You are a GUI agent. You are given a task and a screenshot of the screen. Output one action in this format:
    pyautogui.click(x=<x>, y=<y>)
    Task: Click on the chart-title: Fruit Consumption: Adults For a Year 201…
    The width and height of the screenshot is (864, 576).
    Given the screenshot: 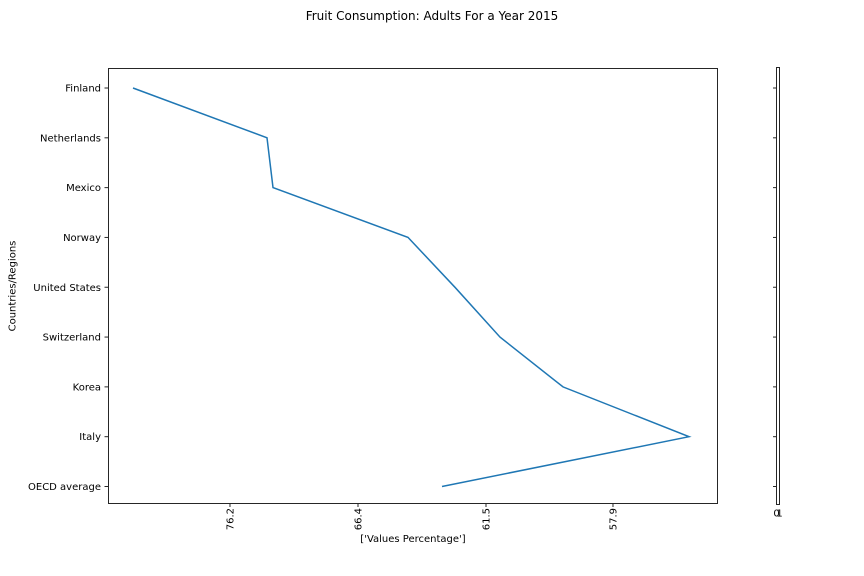 What is the action you would take?
    pyautogui.click(x=432, y=16)
    